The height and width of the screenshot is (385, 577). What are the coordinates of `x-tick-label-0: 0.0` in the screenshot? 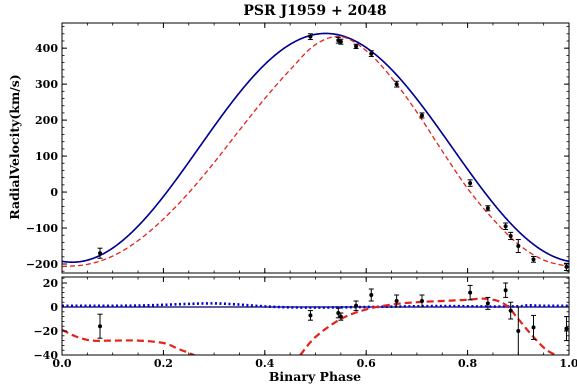 It's located at (61, 363).